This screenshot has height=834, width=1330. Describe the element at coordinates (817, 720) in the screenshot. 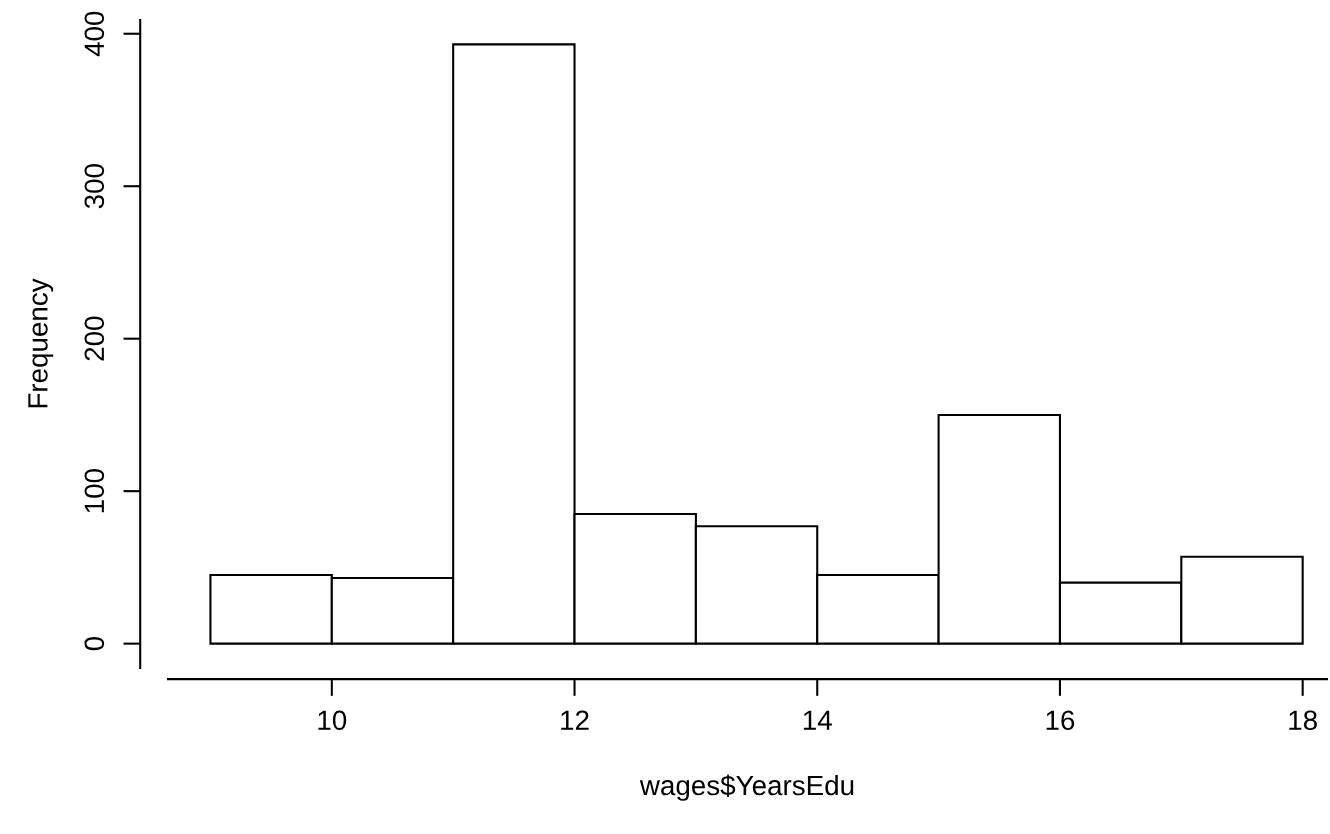

I see `x-tick-label: 14` at that location.